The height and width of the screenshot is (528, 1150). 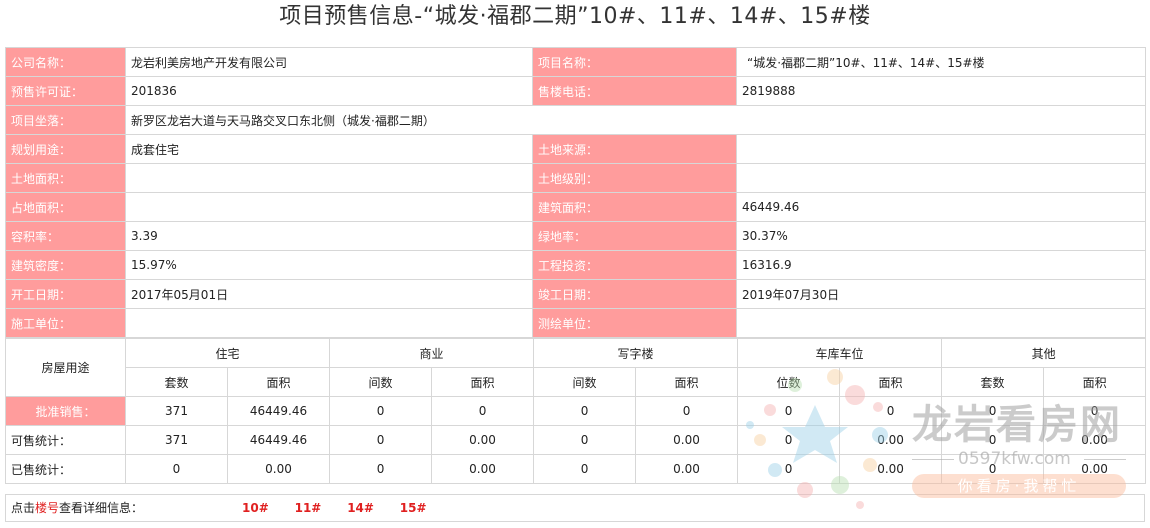 What do you see at coordinates (360, 508) in the screenshot?
I see `building-link-14: 14#` at bounding box center [360, 508].